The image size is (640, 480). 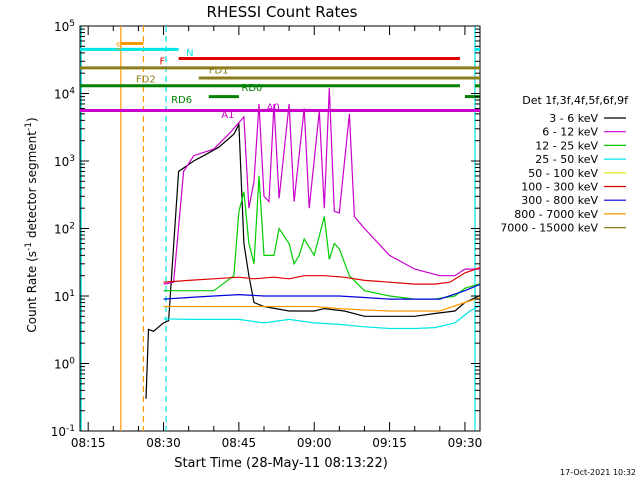 What do you see at coordinates (72, 227) in the screenshot?
I see `y-tick-label-exponent: 2` at bounding box center [72, 227].